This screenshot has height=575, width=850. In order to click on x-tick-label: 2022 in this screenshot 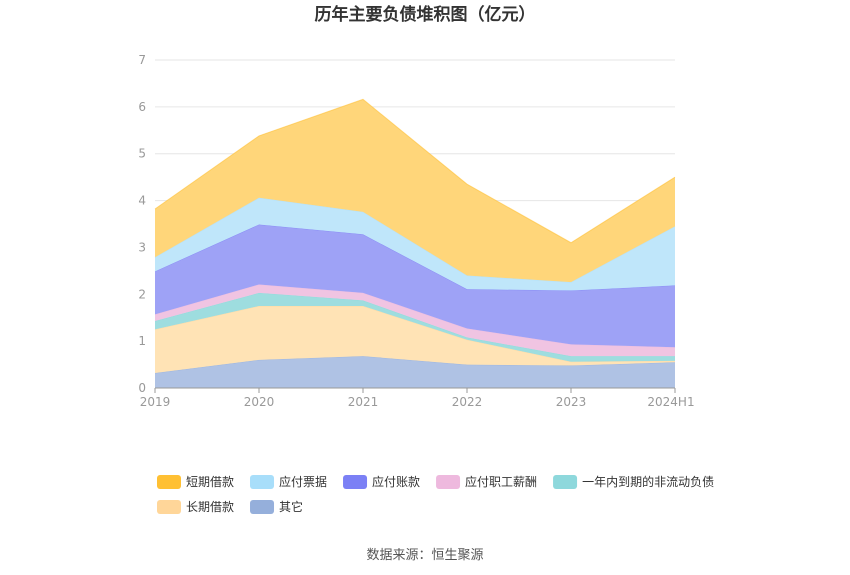, I will do `click(467, 402)`.